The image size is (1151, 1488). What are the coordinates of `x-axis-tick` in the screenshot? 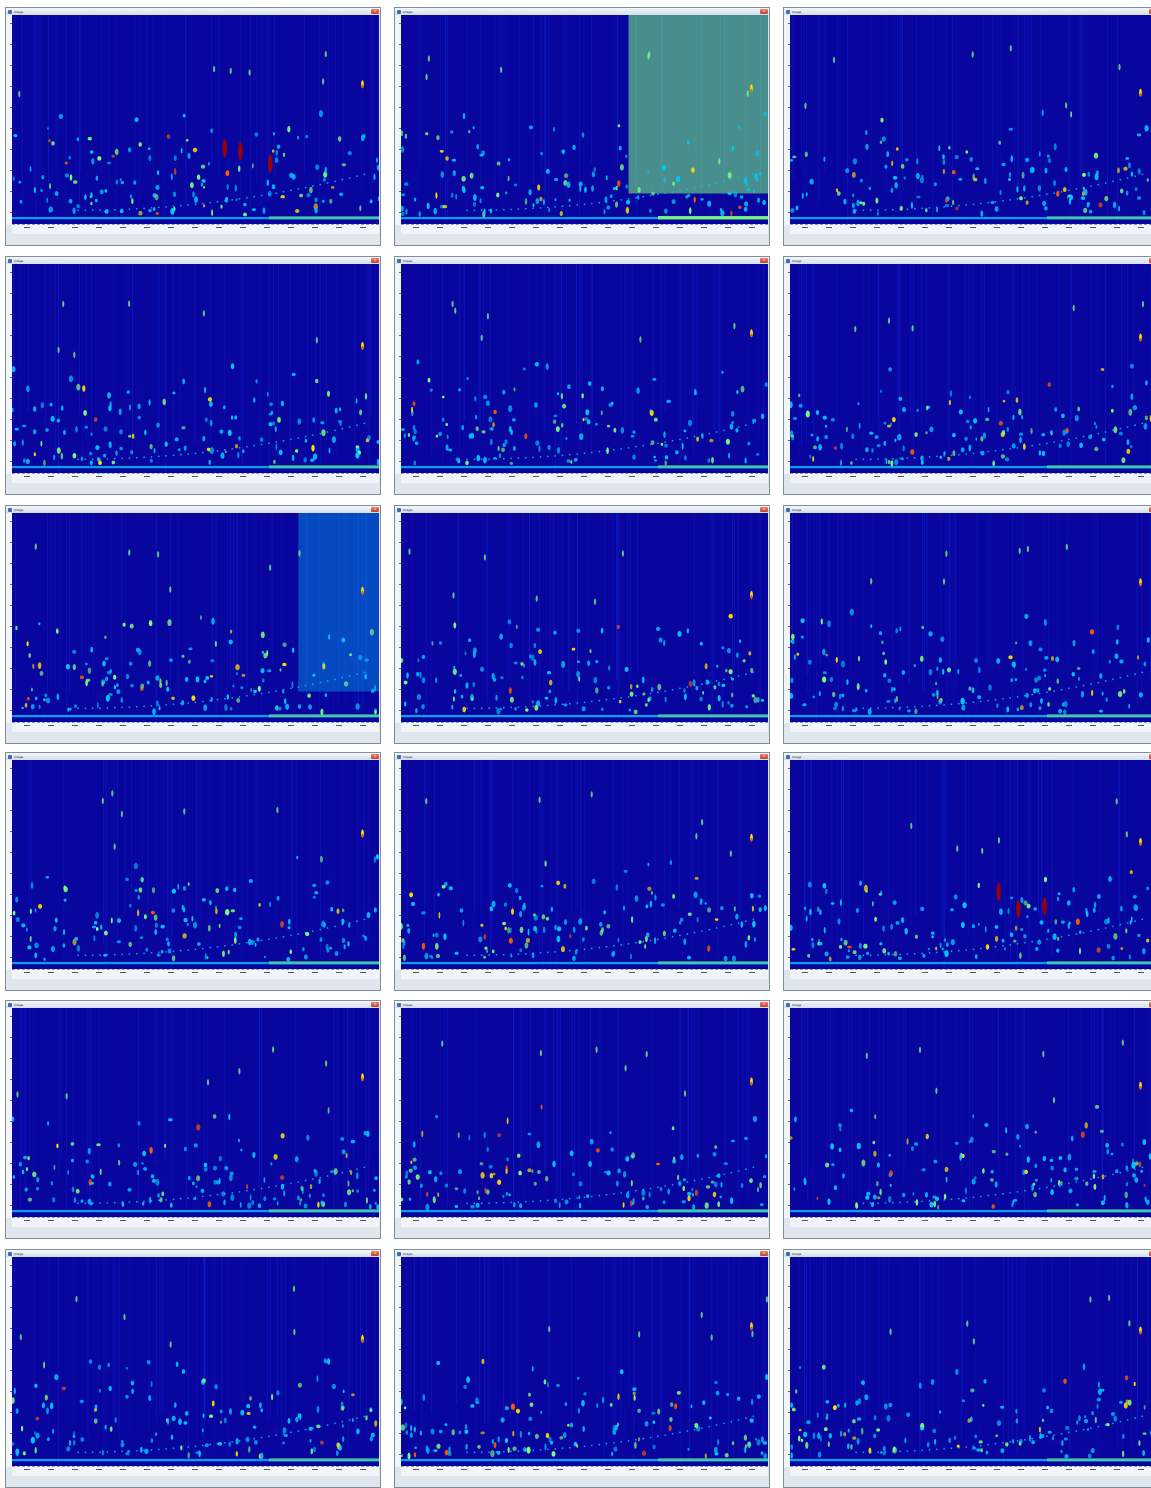 It's located at (315, 476).